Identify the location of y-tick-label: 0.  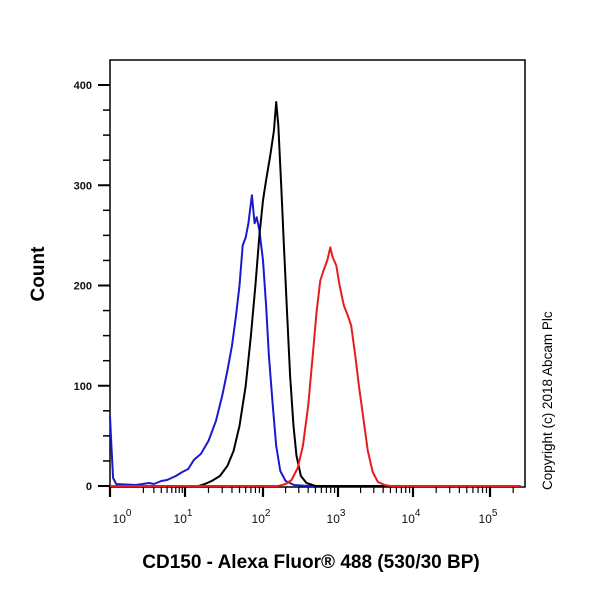
(89, 487).